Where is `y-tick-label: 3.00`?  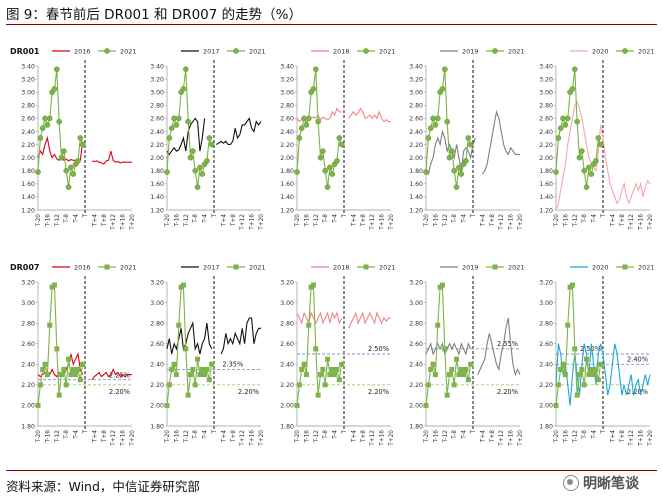
y-tick-label: 3.00 is located at coordinates (546, 92).